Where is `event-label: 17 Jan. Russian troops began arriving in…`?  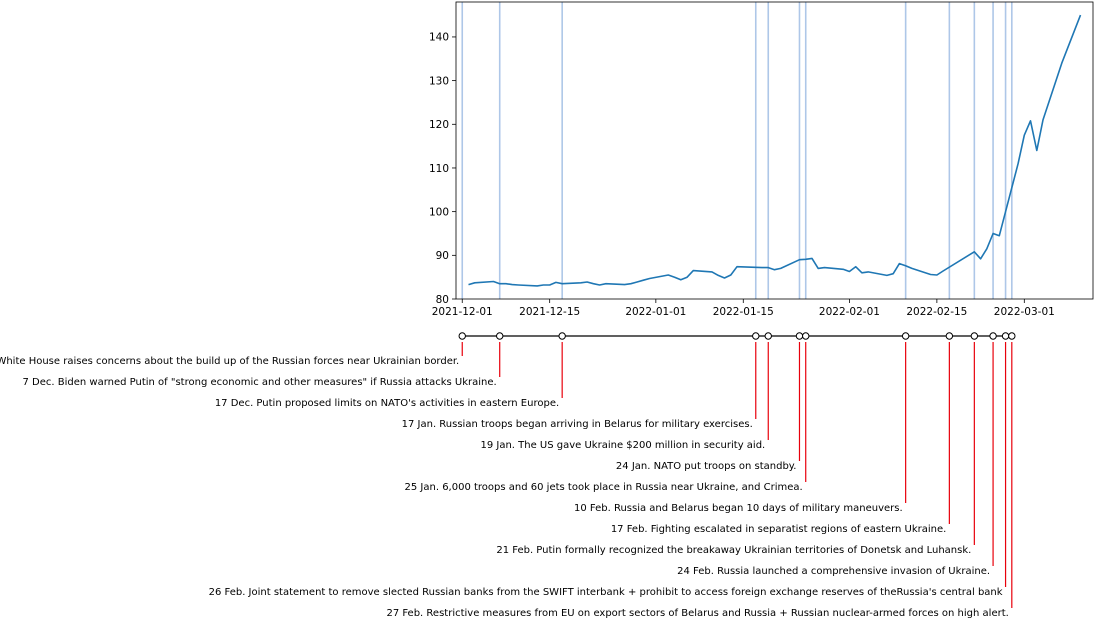 event-label: 17 Jan. Russian troops began arriving in… is located at coordinates (577, 424).